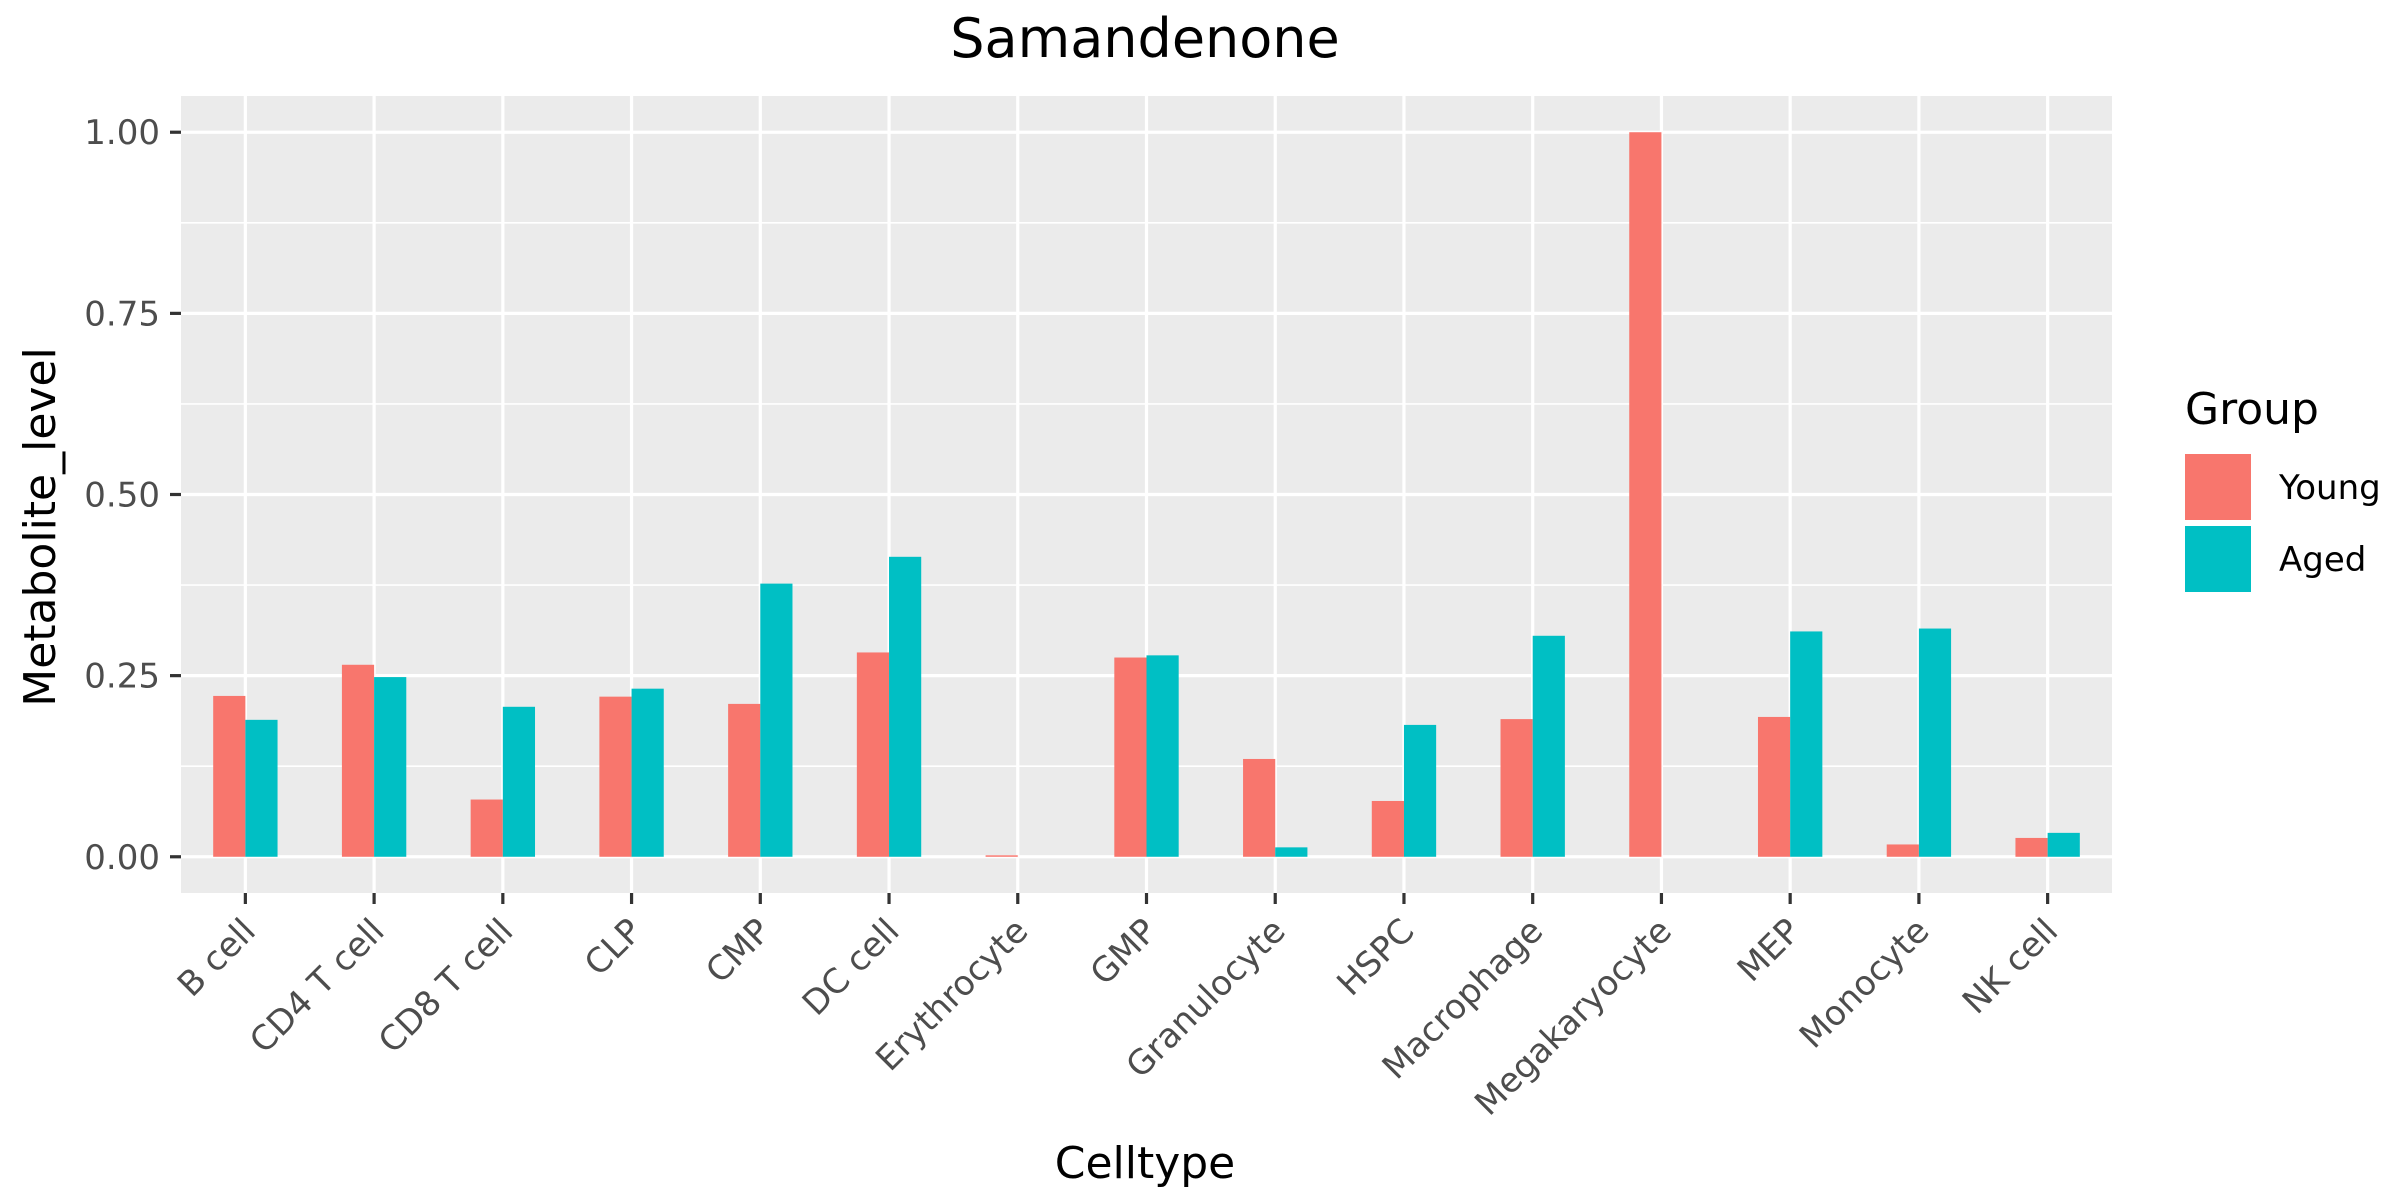  Describe the element at coordinates (122, 496) in the screenshot. I see `y-tick-label: 0.50` at that location.